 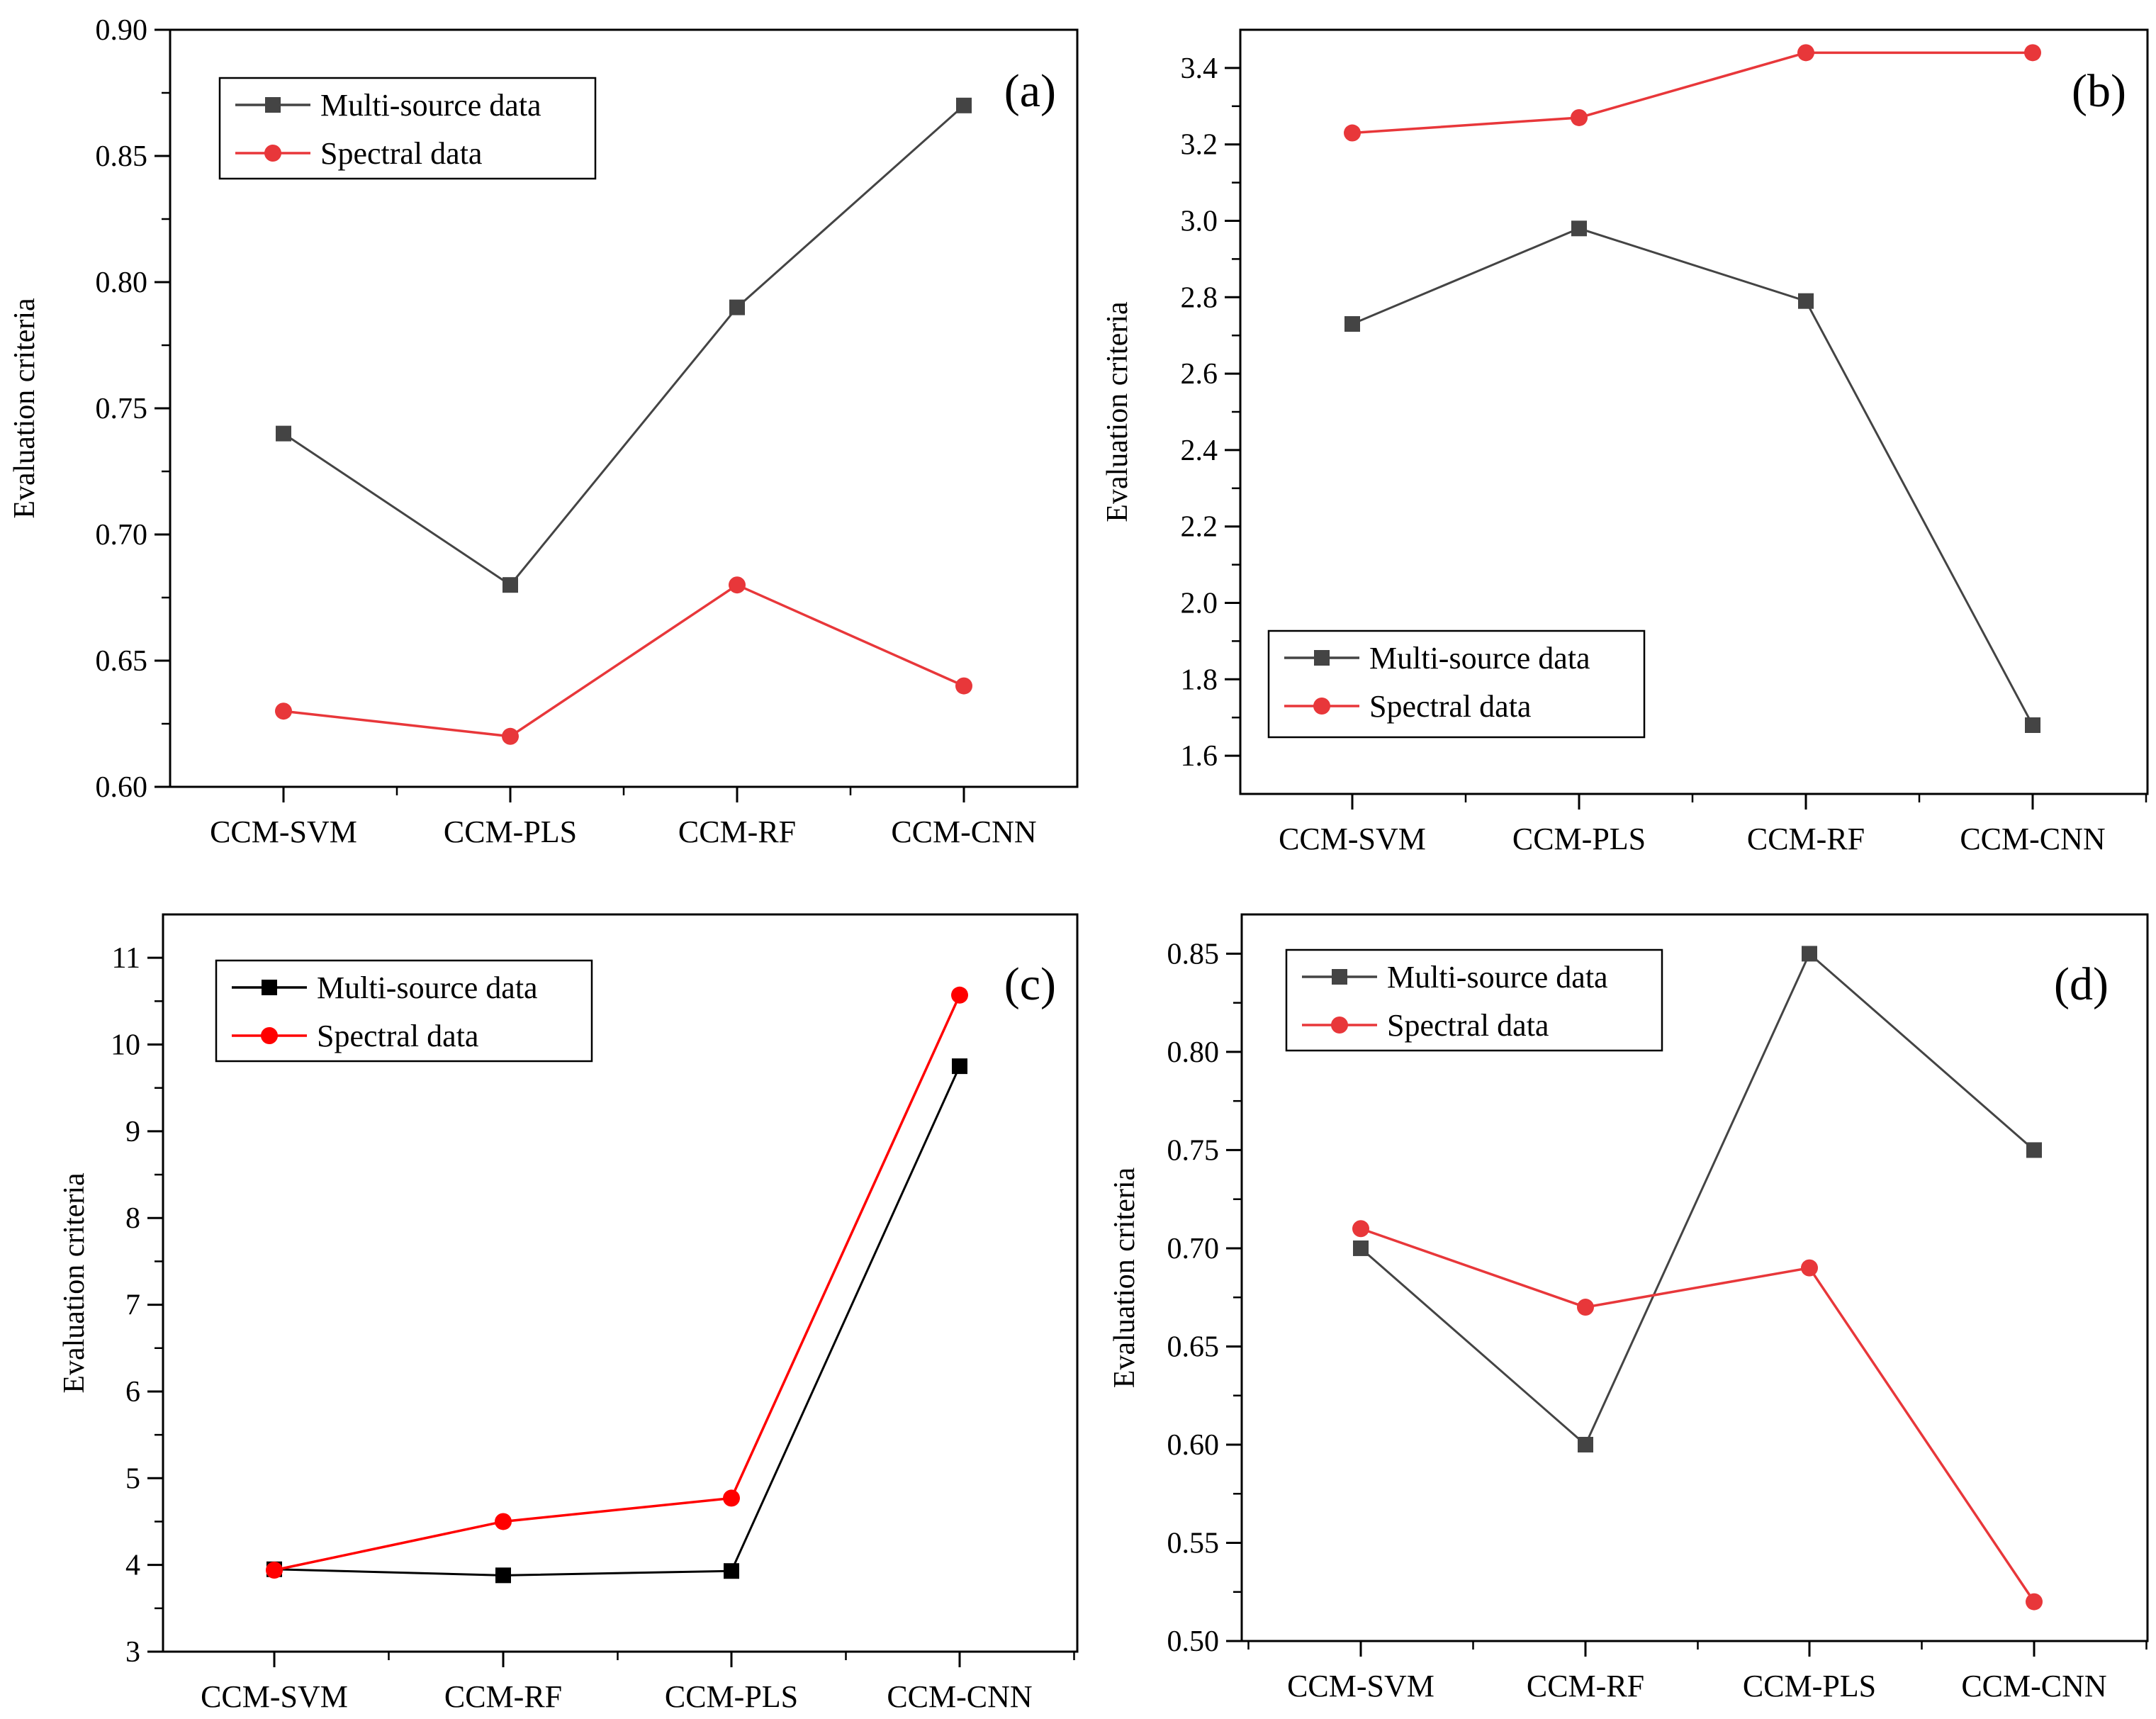 I want to click on y-tick-label: 0.55, so click(x=1193, y=1543).